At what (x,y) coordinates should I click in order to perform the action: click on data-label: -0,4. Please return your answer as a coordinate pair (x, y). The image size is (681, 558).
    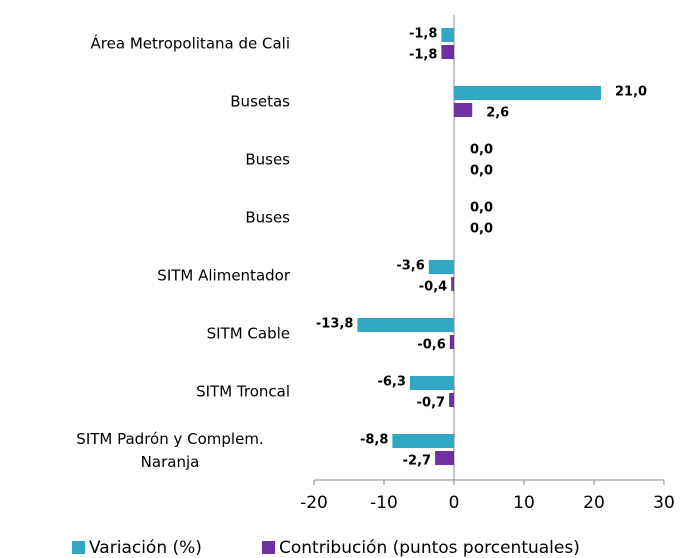
    Looking at the image, I should click on (433, 287).